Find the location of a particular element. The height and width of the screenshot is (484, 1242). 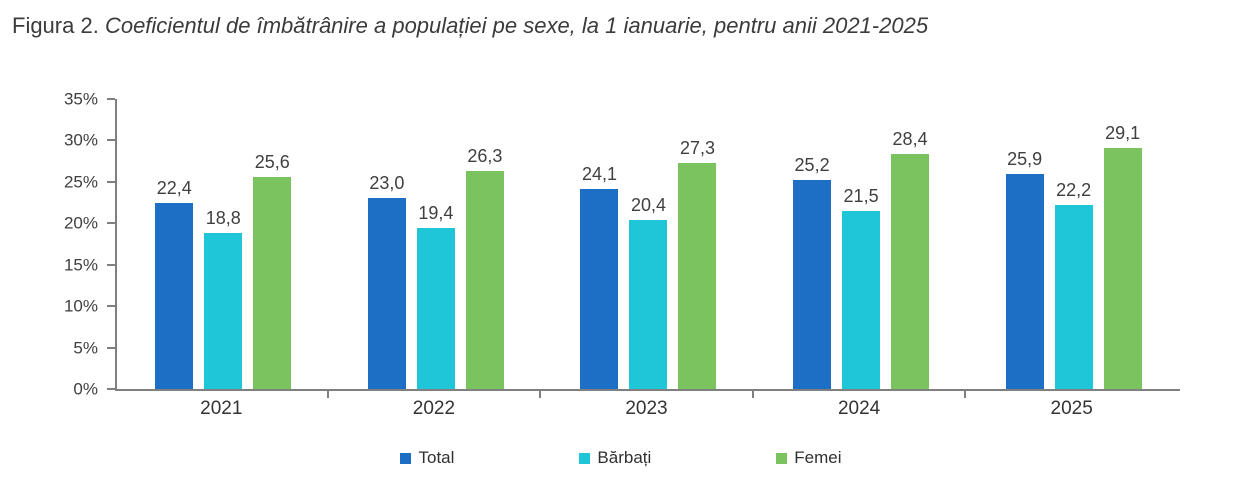

bar-column: 22,4 is located at coordinates (174, 283).